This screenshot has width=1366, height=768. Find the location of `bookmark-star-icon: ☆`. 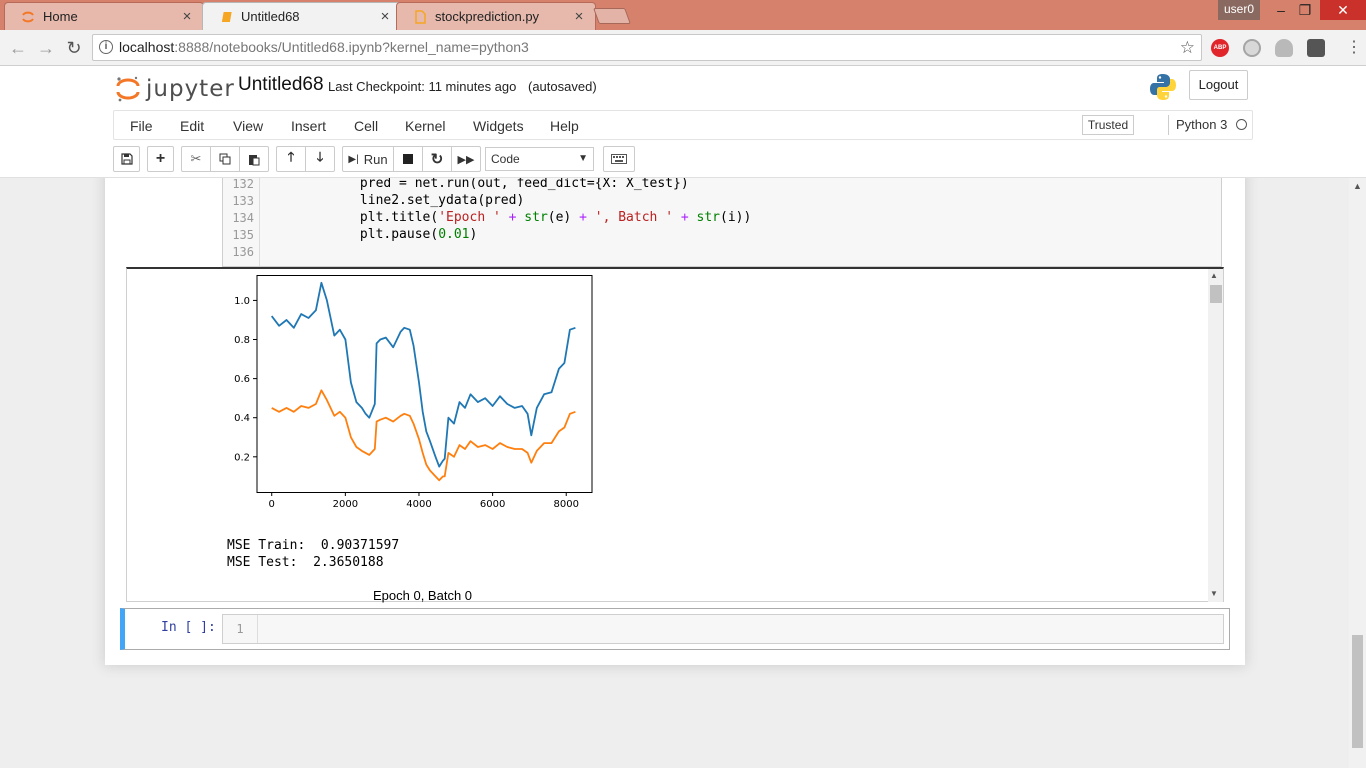

bookmark-star-icon: ☆ is located at coordinates (1187, 47).